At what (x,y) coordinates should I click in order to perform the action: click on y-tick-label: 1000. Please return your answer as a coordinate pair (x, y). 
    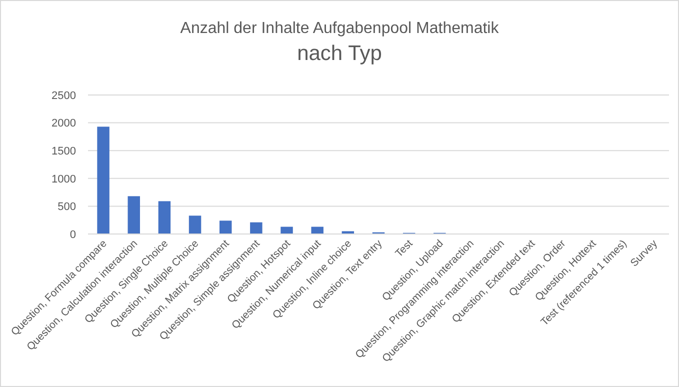
    Looking at the image, I should click on (64, 179).